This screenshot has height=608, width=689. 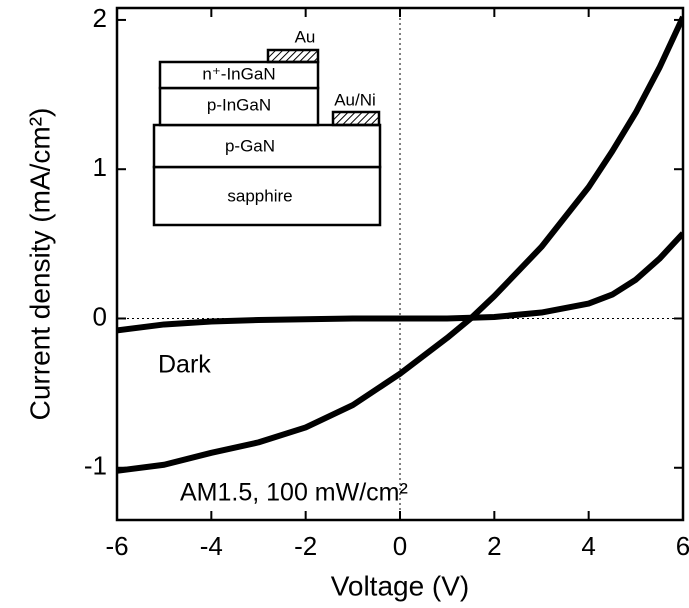 I want to click on inset-label: Au/Ni, so click(x=355, y=99).